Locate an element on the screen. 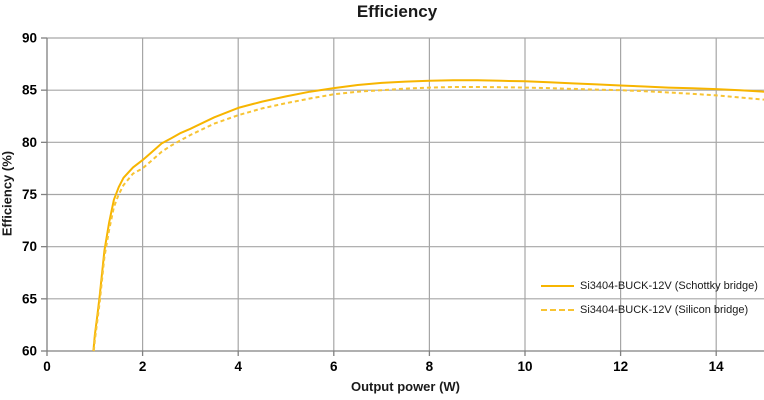 The image size is (764, 400). x-tick-label: 8 is located at coordinates (430, 366).